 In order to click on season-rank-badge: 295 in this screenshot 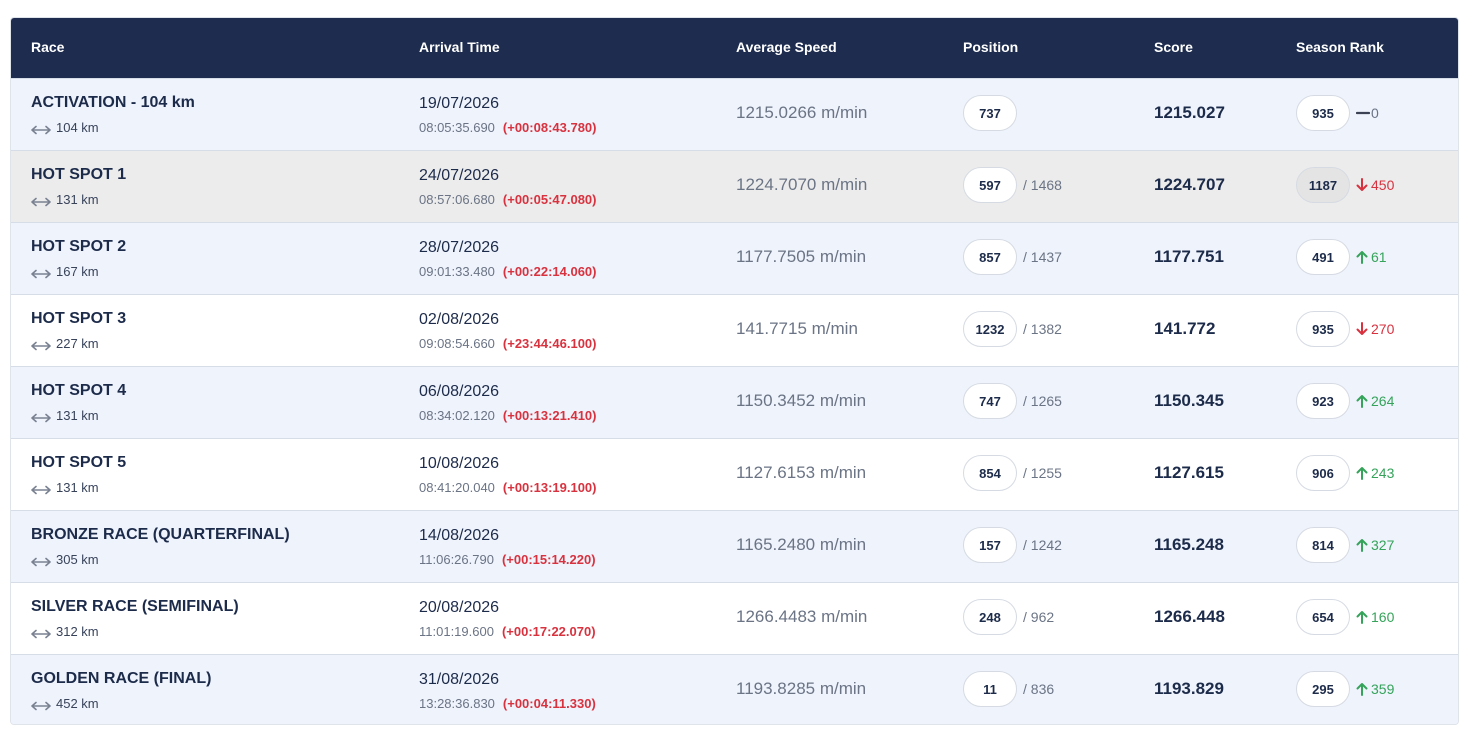, I will do `click(1323, 689)`.